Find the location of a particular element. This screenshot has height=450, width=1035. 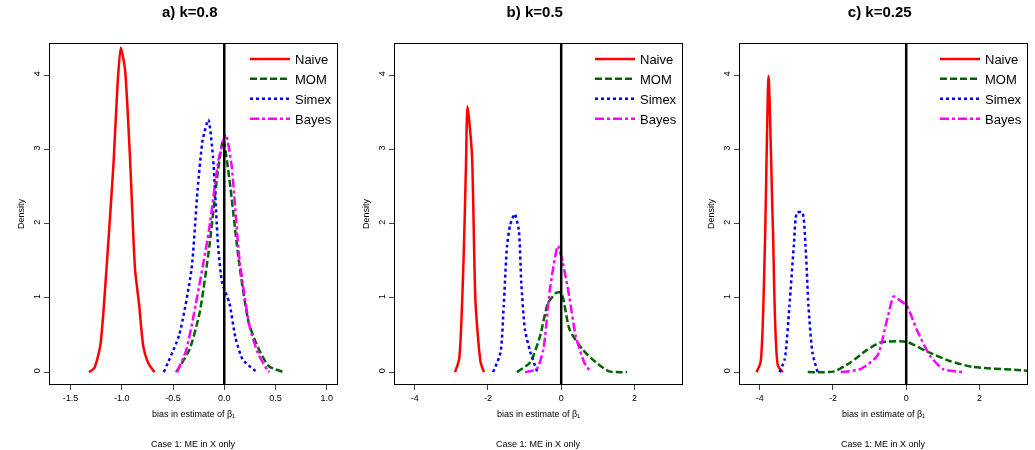

chart-title: c) k=0.25 is located at coordinates (879, 12).